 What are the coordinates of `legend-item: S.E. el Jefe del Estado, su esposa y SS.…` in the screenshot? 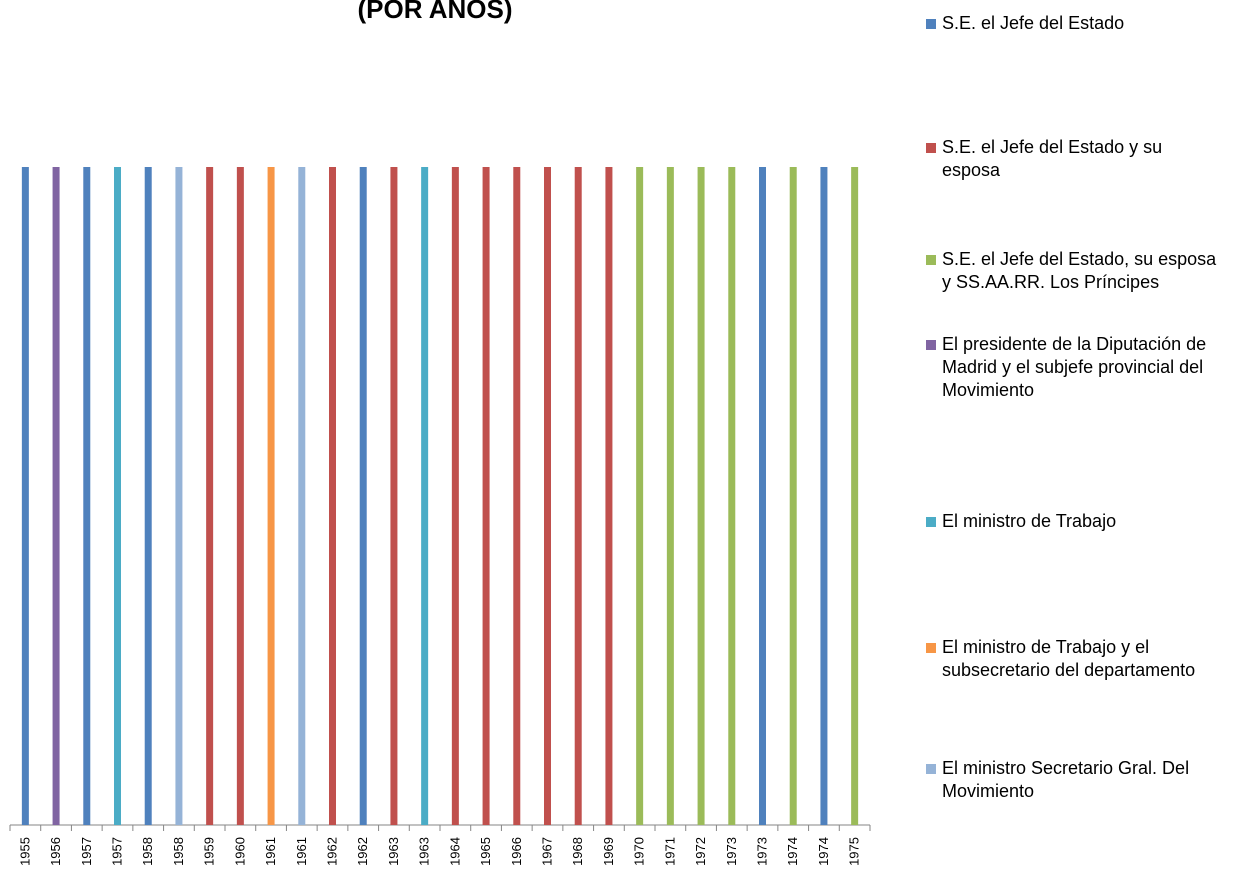 It's located at (1074, 271).